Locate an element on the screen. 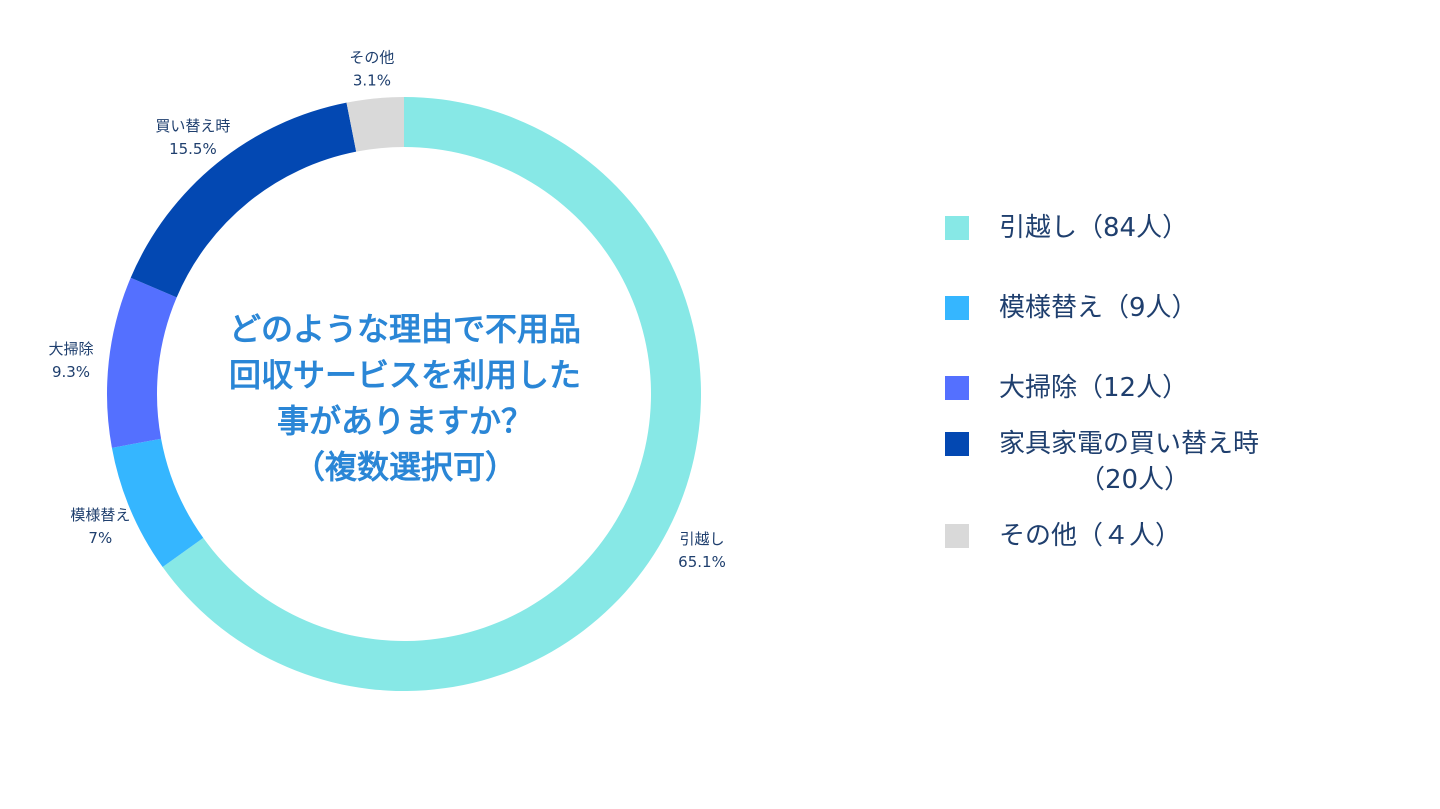 The height and width of the screenshot is (809, 1440). slice-label-percent: 9.3% is located at coordinates (71, 372).